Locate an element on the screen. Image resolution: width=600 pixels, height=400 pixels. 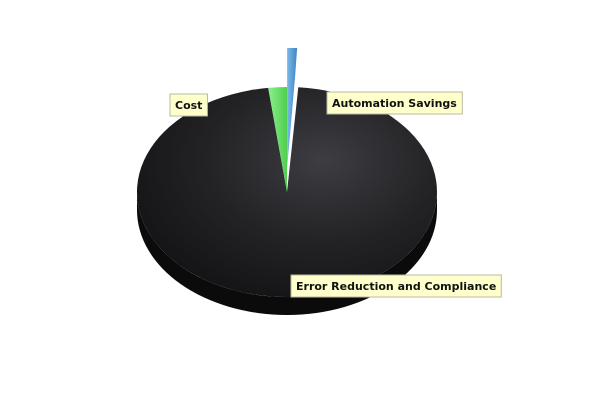
svg-text: Error Reduction and Compliance is located at coordinates (396, 286).